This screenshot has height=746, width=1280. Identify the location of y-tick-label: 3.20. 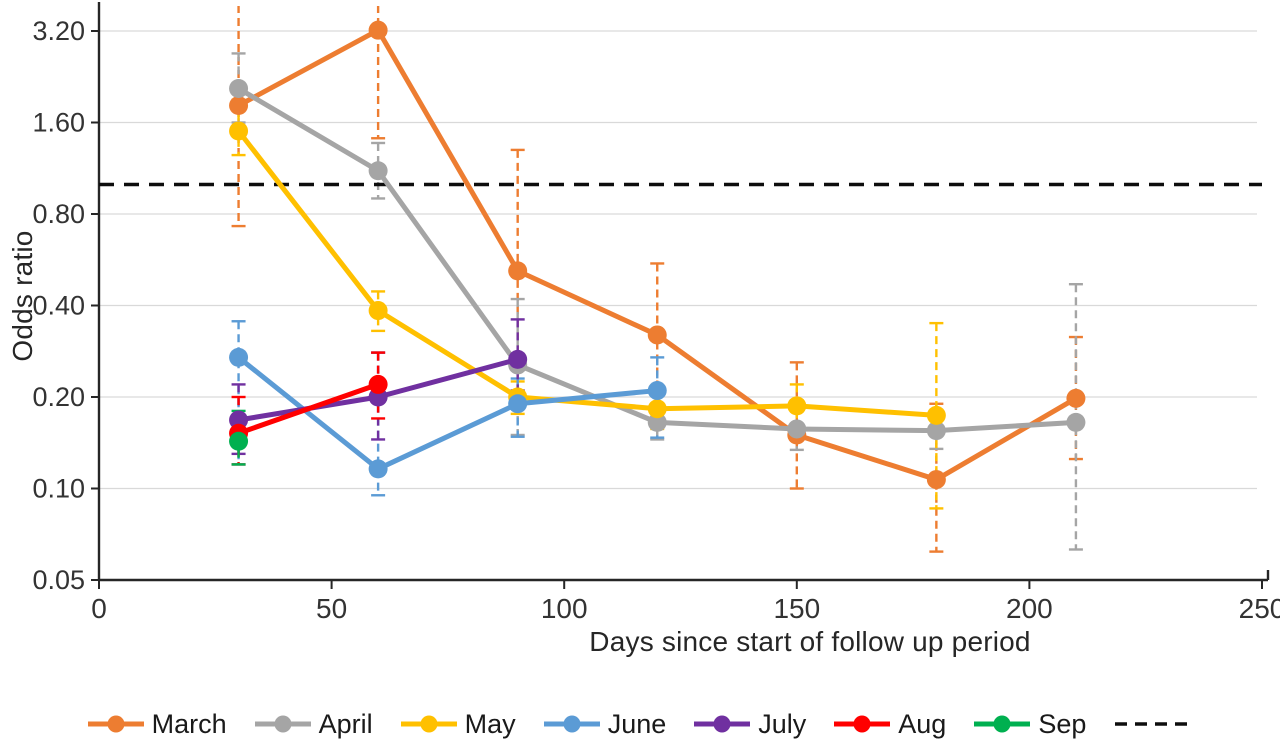
(58, 31).